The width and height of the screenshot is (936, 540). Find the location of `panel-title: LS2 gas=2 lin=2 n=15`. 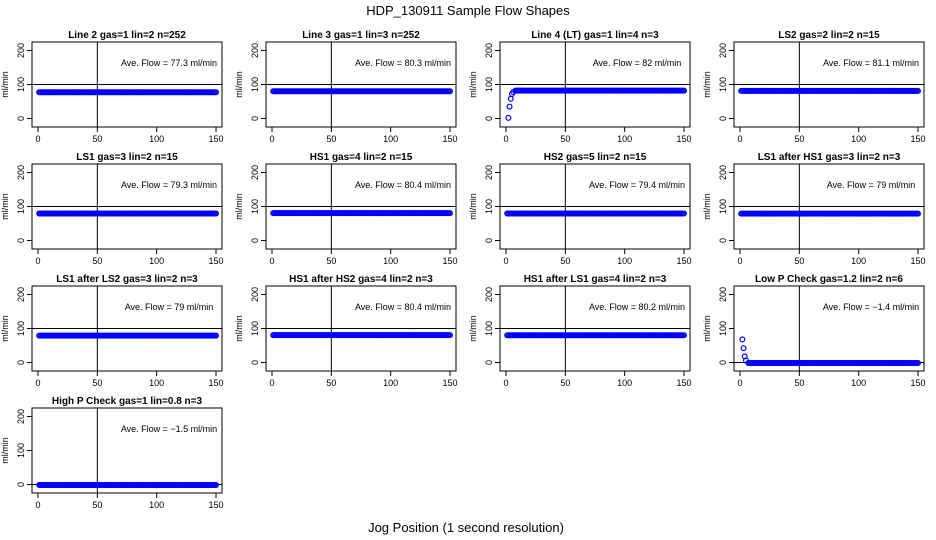

panel-title: LS2 gas=2 lin=2 n=15 is located at coordinates (829, 35).